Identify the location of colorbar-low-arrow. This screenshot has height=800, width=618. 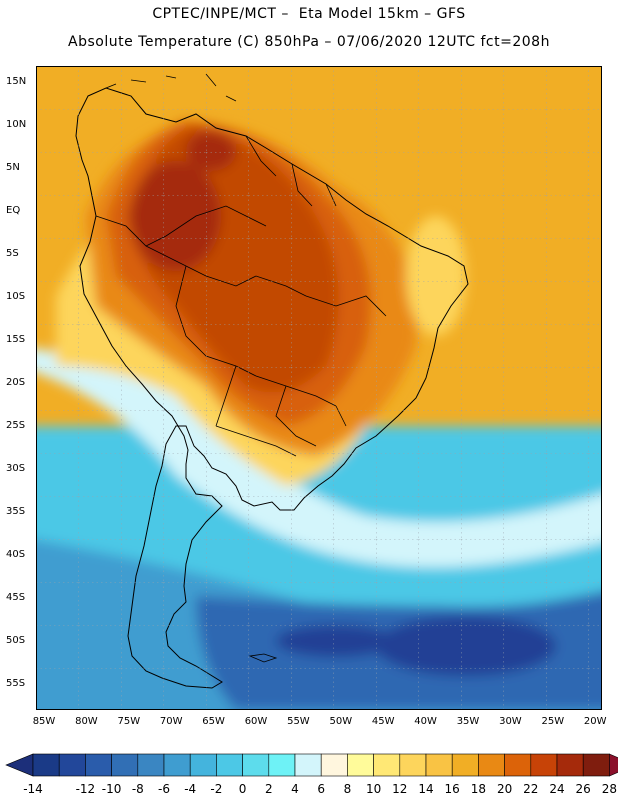
(19, 765).